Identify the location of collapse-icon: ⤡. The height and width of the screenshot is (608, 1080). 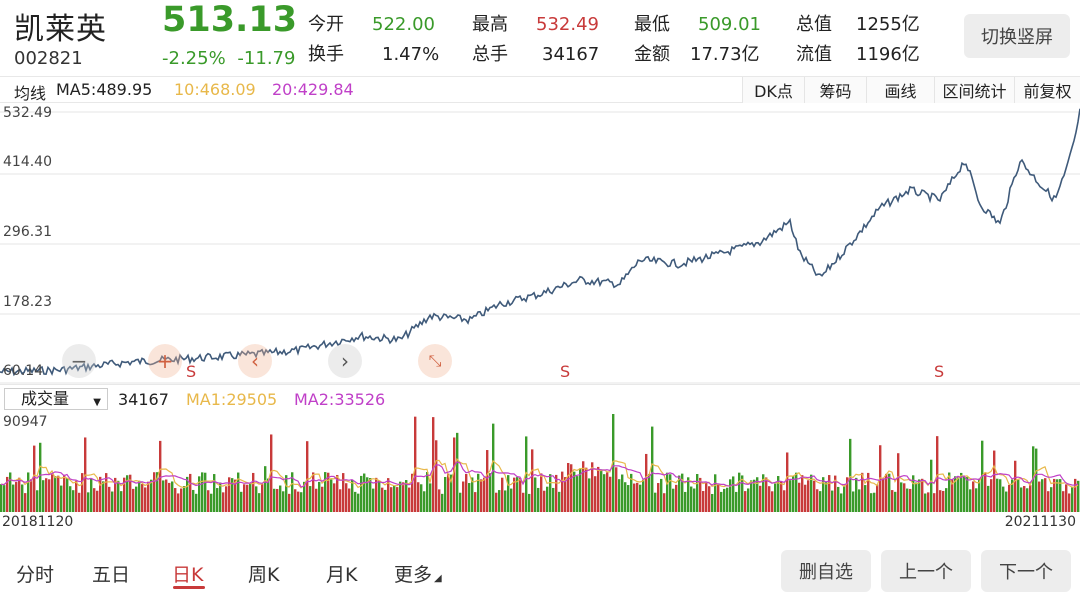
(435, 361).